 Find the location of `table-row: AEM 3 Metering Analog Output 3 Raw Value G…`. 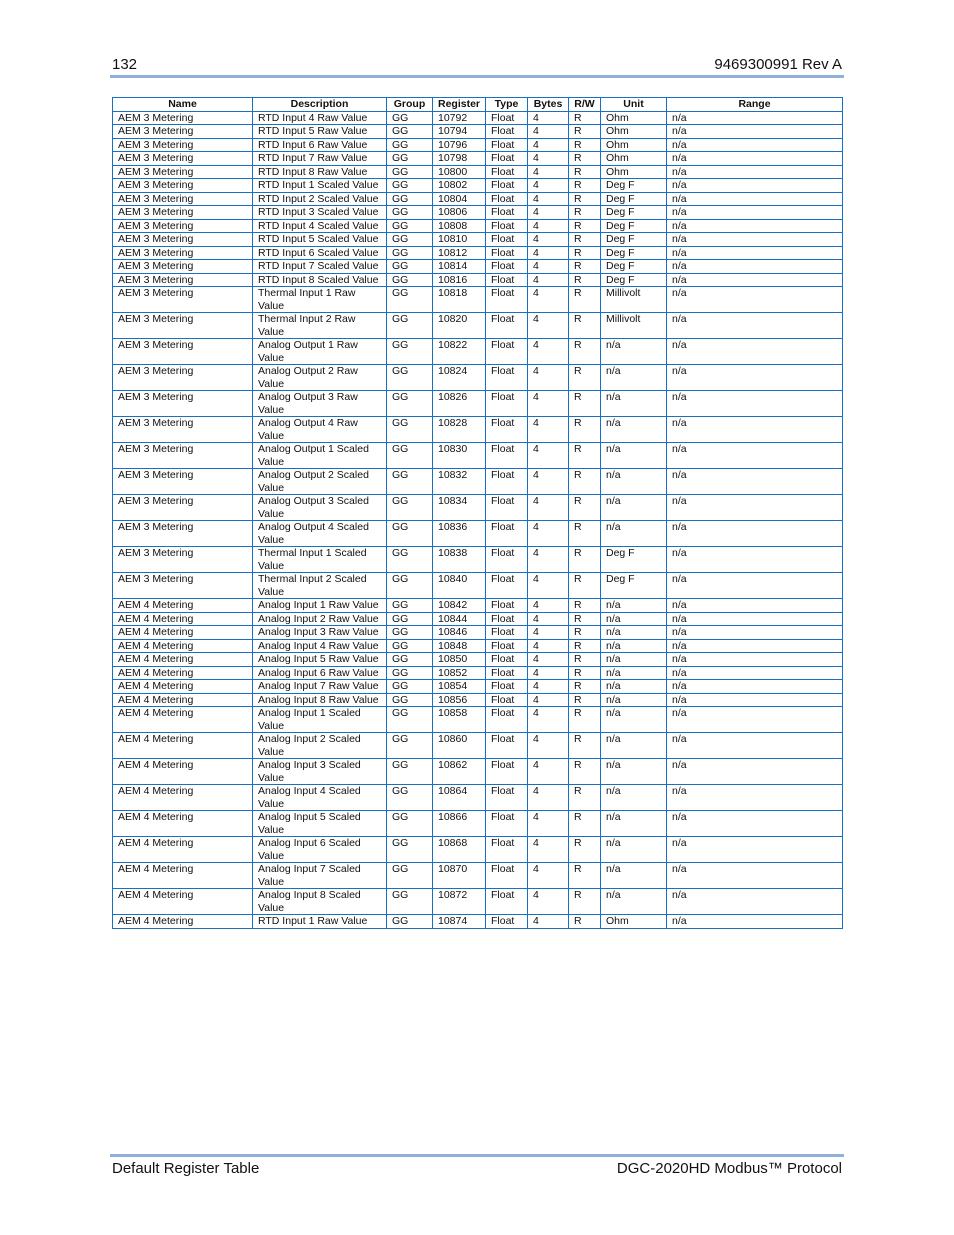

table-row: AEM 3 Metering Analog Output 3 Raw Value G… is located at coordinates (477, 403).